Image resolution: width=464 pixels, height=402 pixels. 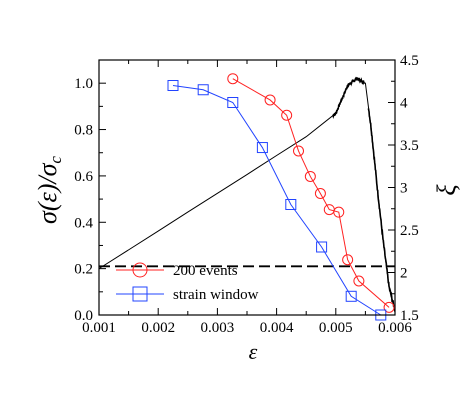 I want to click on y-axis-label-main: σ(ε)/σ, so click(x=47, y=193).